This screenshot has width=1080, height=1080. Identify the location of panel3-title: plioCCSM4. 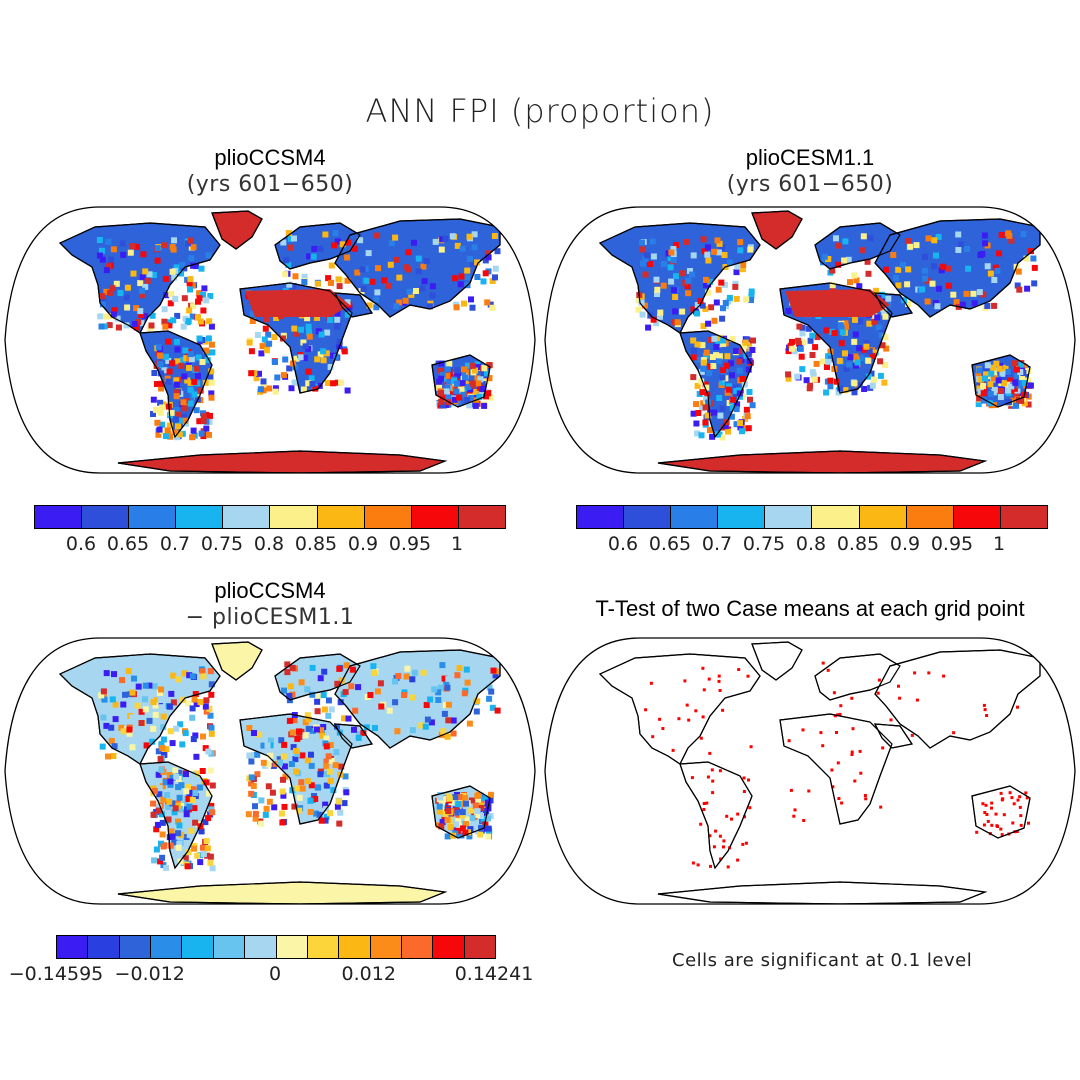
(270, 590).